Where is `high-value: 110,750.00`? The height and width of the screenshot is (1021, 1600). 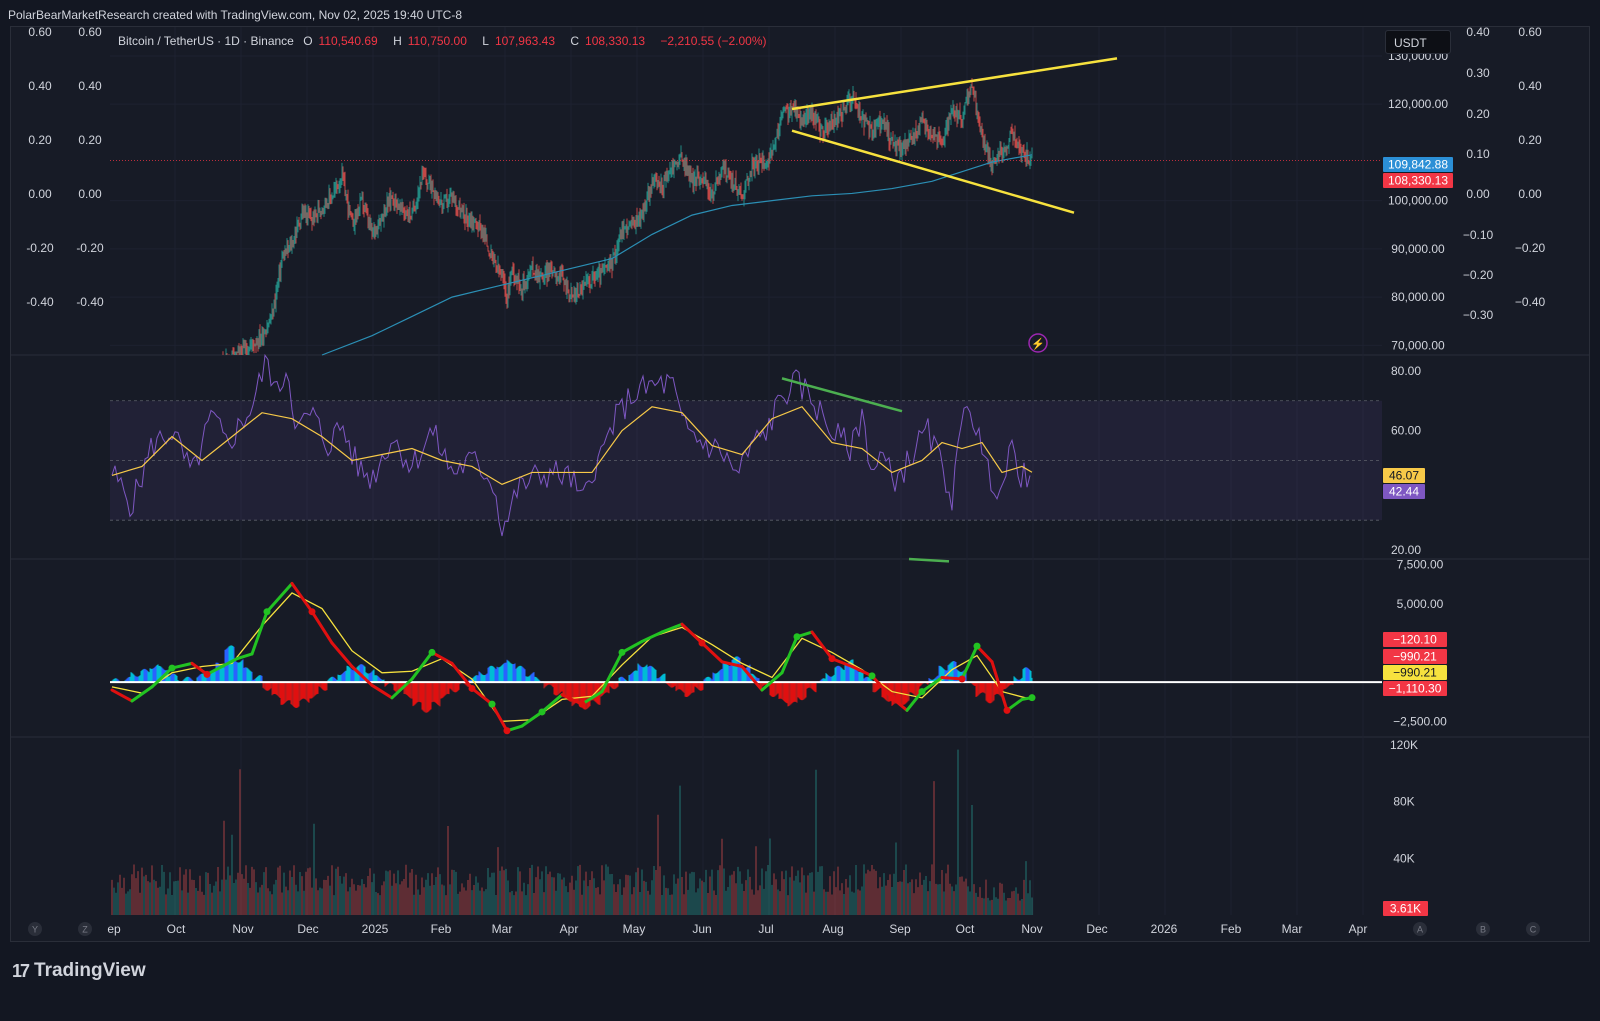 high-value: 110,750.00 is located at coordinates (437, 41).